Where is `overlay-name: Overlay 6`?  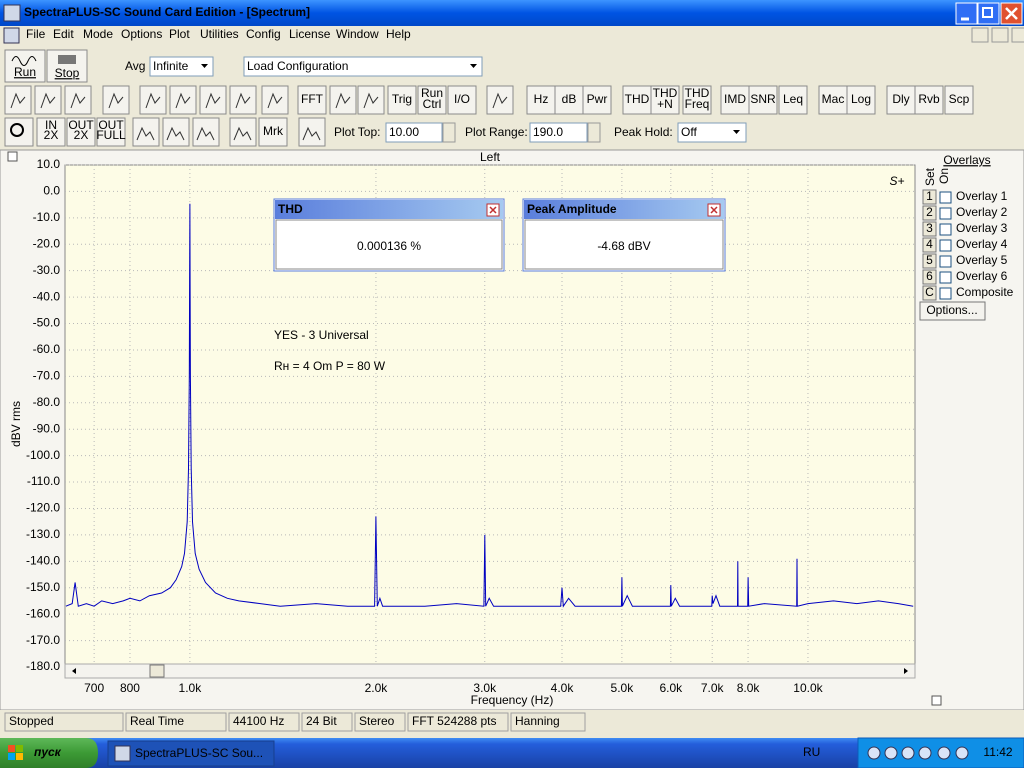
overlay-name: Overlay 6 is located at coordinates (982, 276).